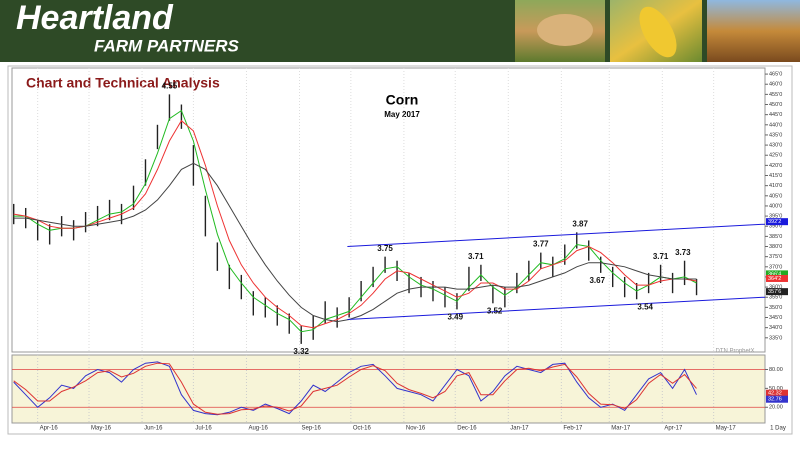 This screenshot has height=450, width=800. I want to click on x-tick-label: Apr-16, so click(49, 429).